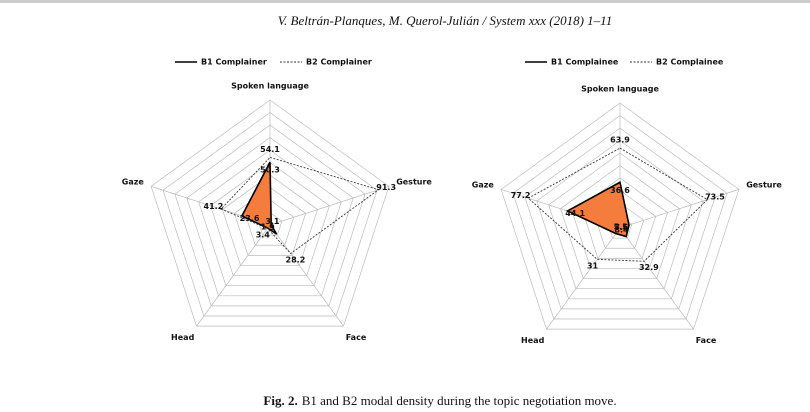  I want to click on value-label: 41.2, so click(214, 206).